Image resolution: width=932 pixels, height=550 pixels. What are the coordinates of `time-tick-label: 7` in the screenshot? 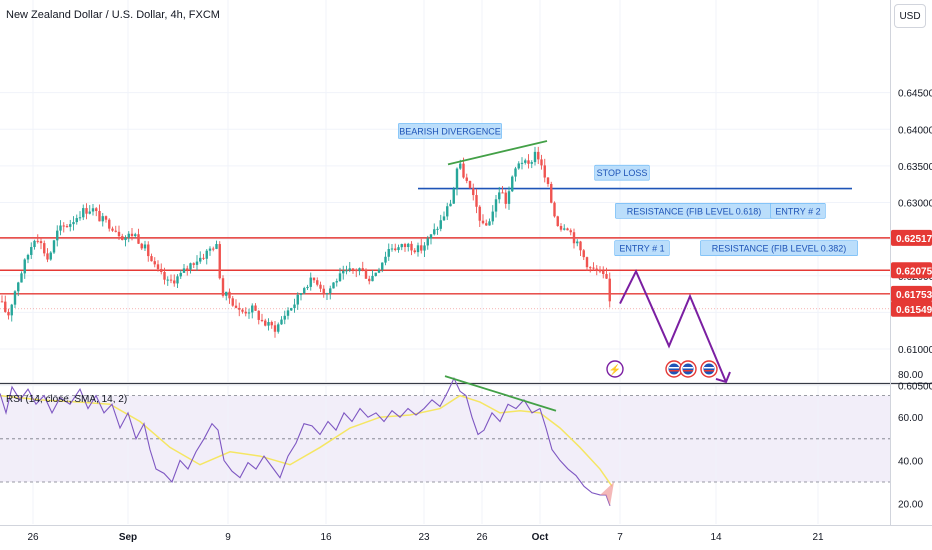 It's located at (620, 537).